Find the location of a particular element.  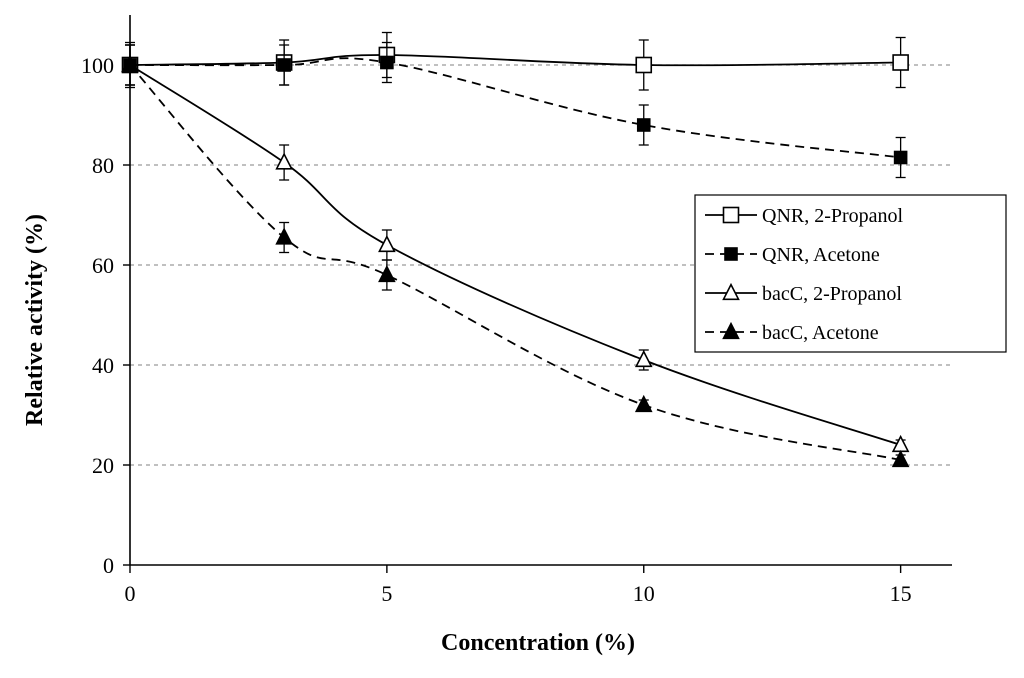

x-tick-label-15: 15 is located at coordinates (901, 593).